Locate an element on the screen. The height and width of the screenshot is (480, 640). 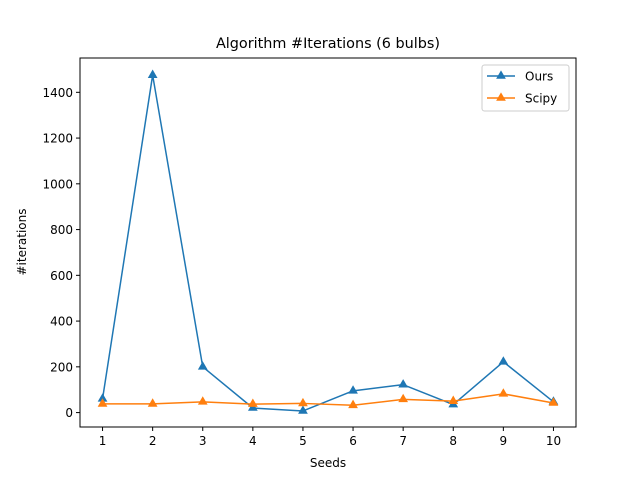
y-axis-label: #iterations is located at coordinates (22, 241).